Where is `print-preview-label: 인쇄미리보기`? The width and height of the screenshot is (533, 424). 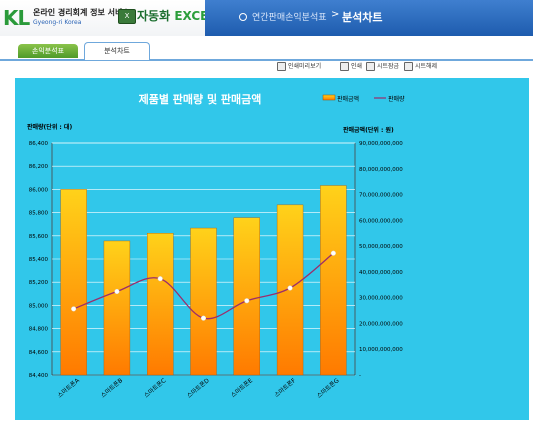
print-preview-label: 인쇄미리보기 is located at coordinates (305, 66).